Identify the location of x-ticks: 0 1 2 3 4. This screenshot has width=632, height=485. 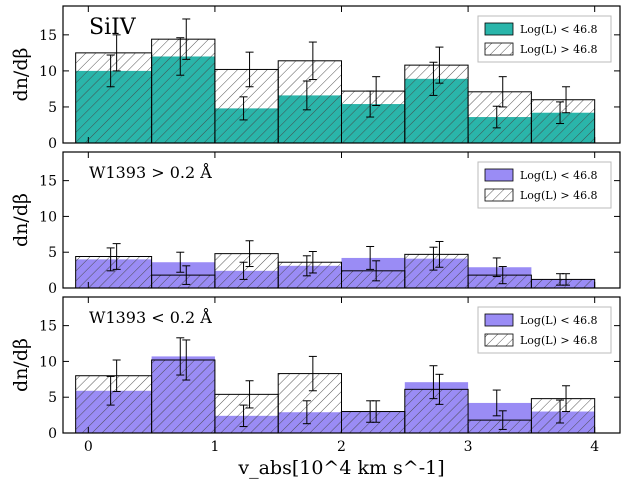
(341, 447).